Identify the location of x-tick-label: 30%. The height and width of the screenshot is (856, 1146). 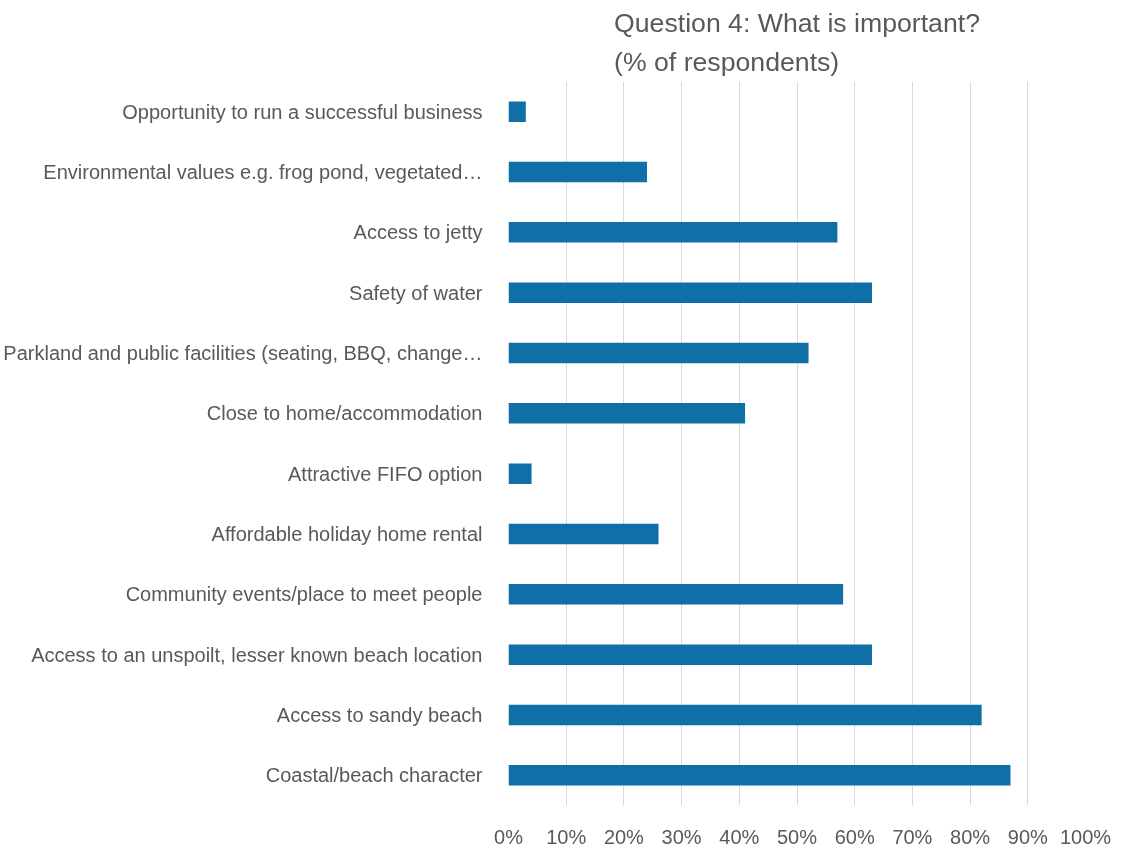
(681, 836).